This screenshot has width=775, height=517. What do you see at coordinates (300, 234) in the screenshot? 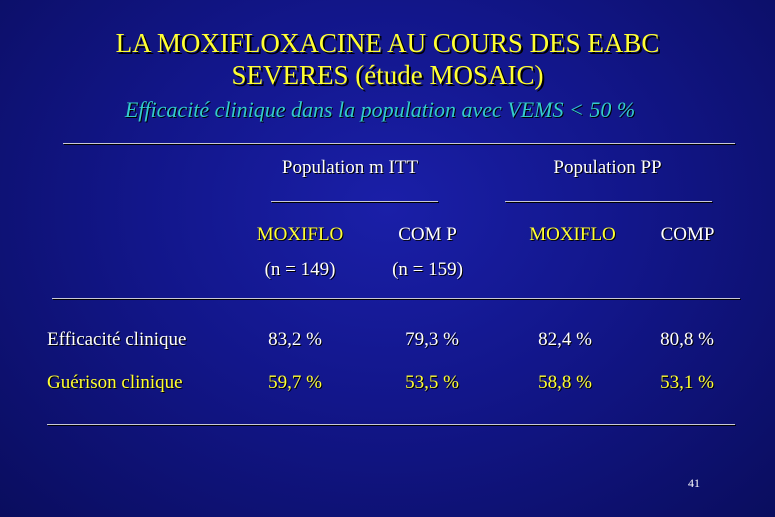
I see `column-header-moxiflo-itt: MOXIFLO` at bounding box center [300, 234].